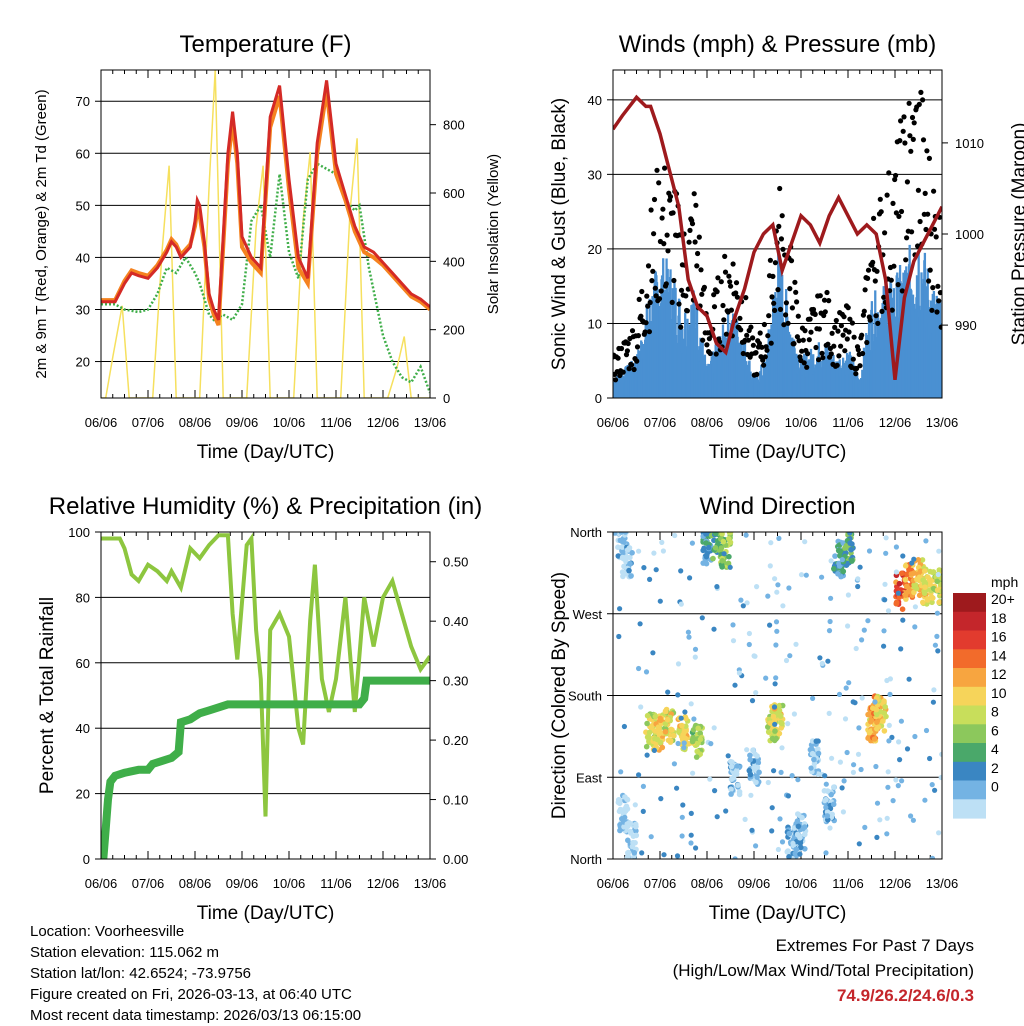 This screenshot has width=1024, height=1026. What do you see at coordinates (289, 883) in the screenshot?
I see `x-tick-label: 10/06` at bounding box center [289, 883].